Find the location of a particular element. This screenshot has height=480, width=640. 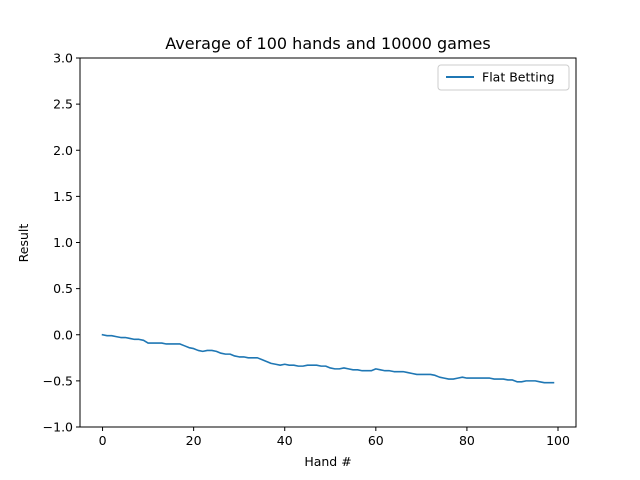

y-tick-label: 3.0 is located at coordinates (63, 58).